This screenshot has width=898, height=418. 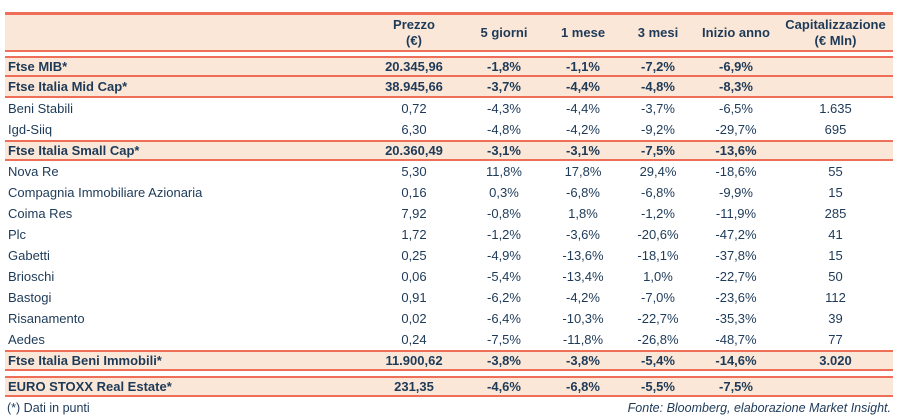 What do you see at coordinates (449, 373) in the screenshot?
I see `table-band-gap` at bounding box center [449, 373].